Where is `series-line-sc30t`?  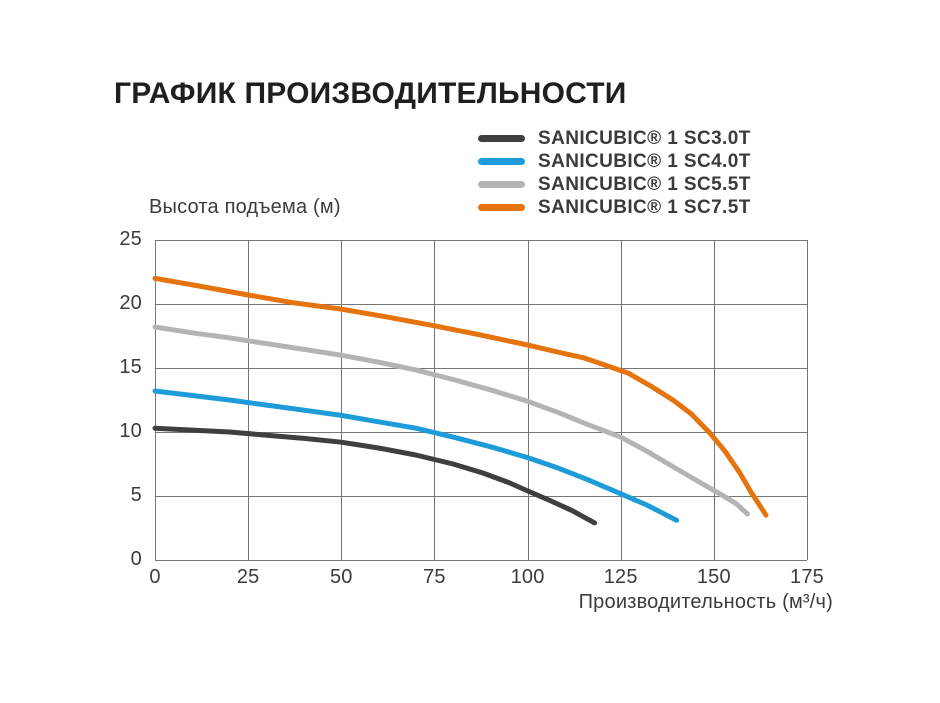
series-line-sc30t is located at coordinates (375, 475).